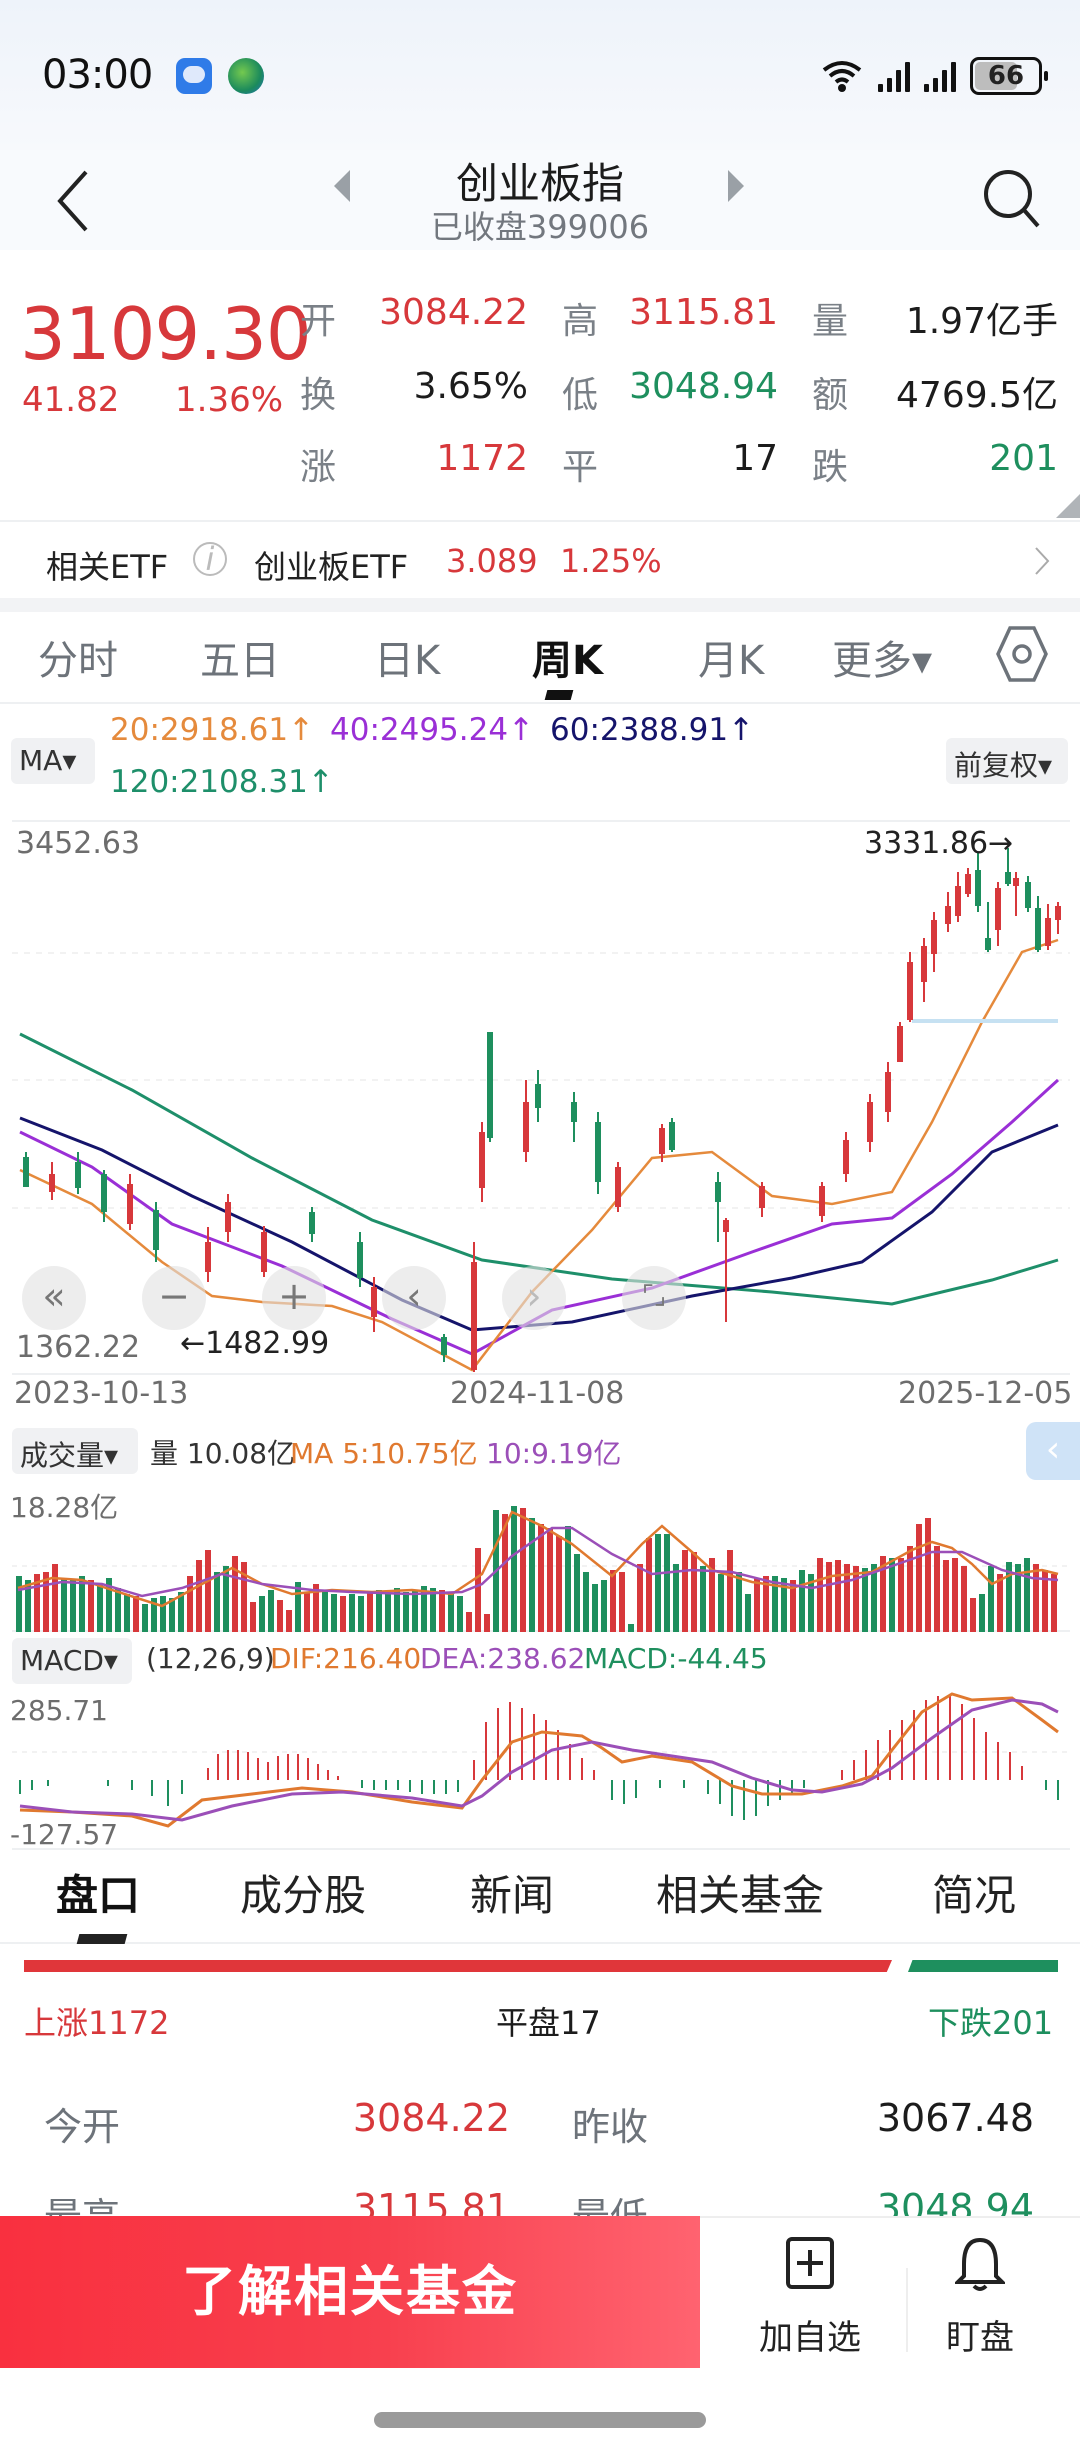 This screenshot has width=1080, height=2449. Describe the element at coordinates (540, 2420) in the screenshot. I see `home-indicator` at that location.